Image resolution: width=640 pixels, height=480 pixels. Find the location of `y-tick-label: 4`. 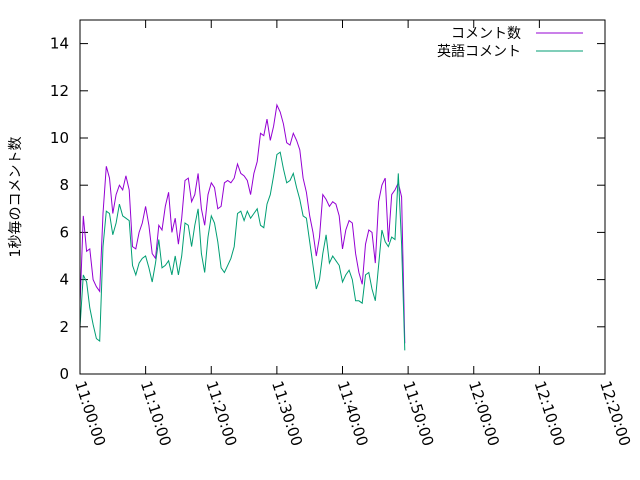

y-tick-label: 4 is located at coordinates (64, 280).